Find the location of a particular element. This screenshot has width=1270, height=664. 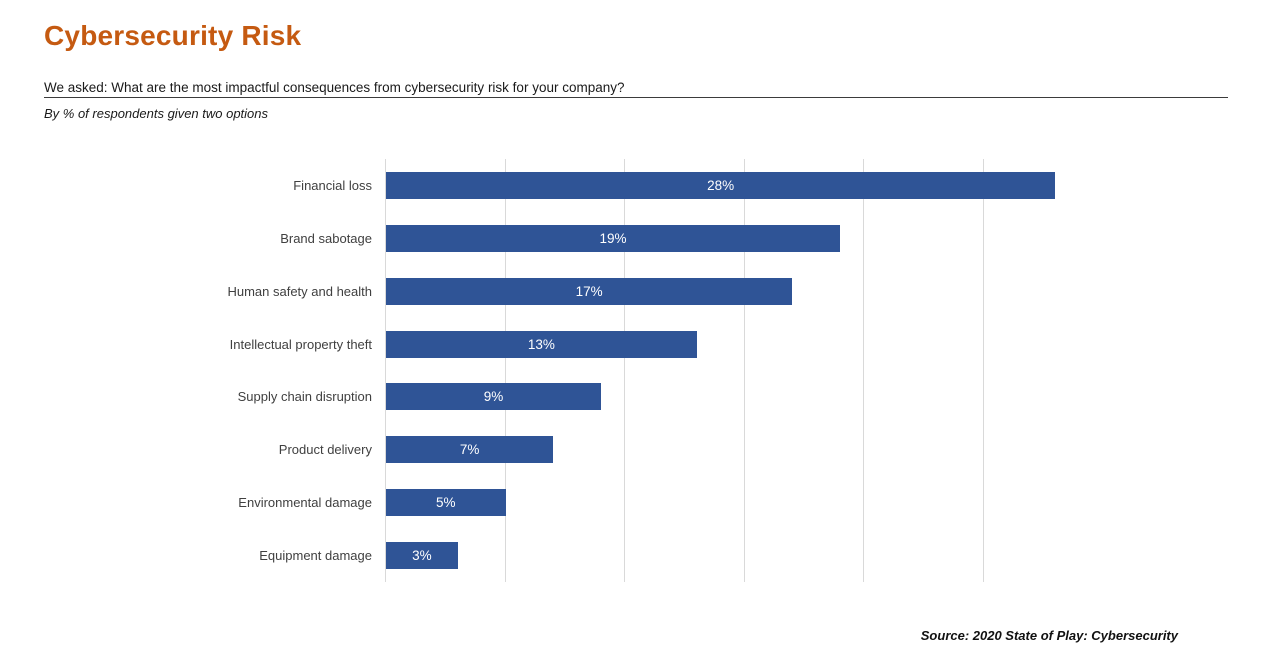

bar-value-label: 7% is located at coordinates (469, 450).